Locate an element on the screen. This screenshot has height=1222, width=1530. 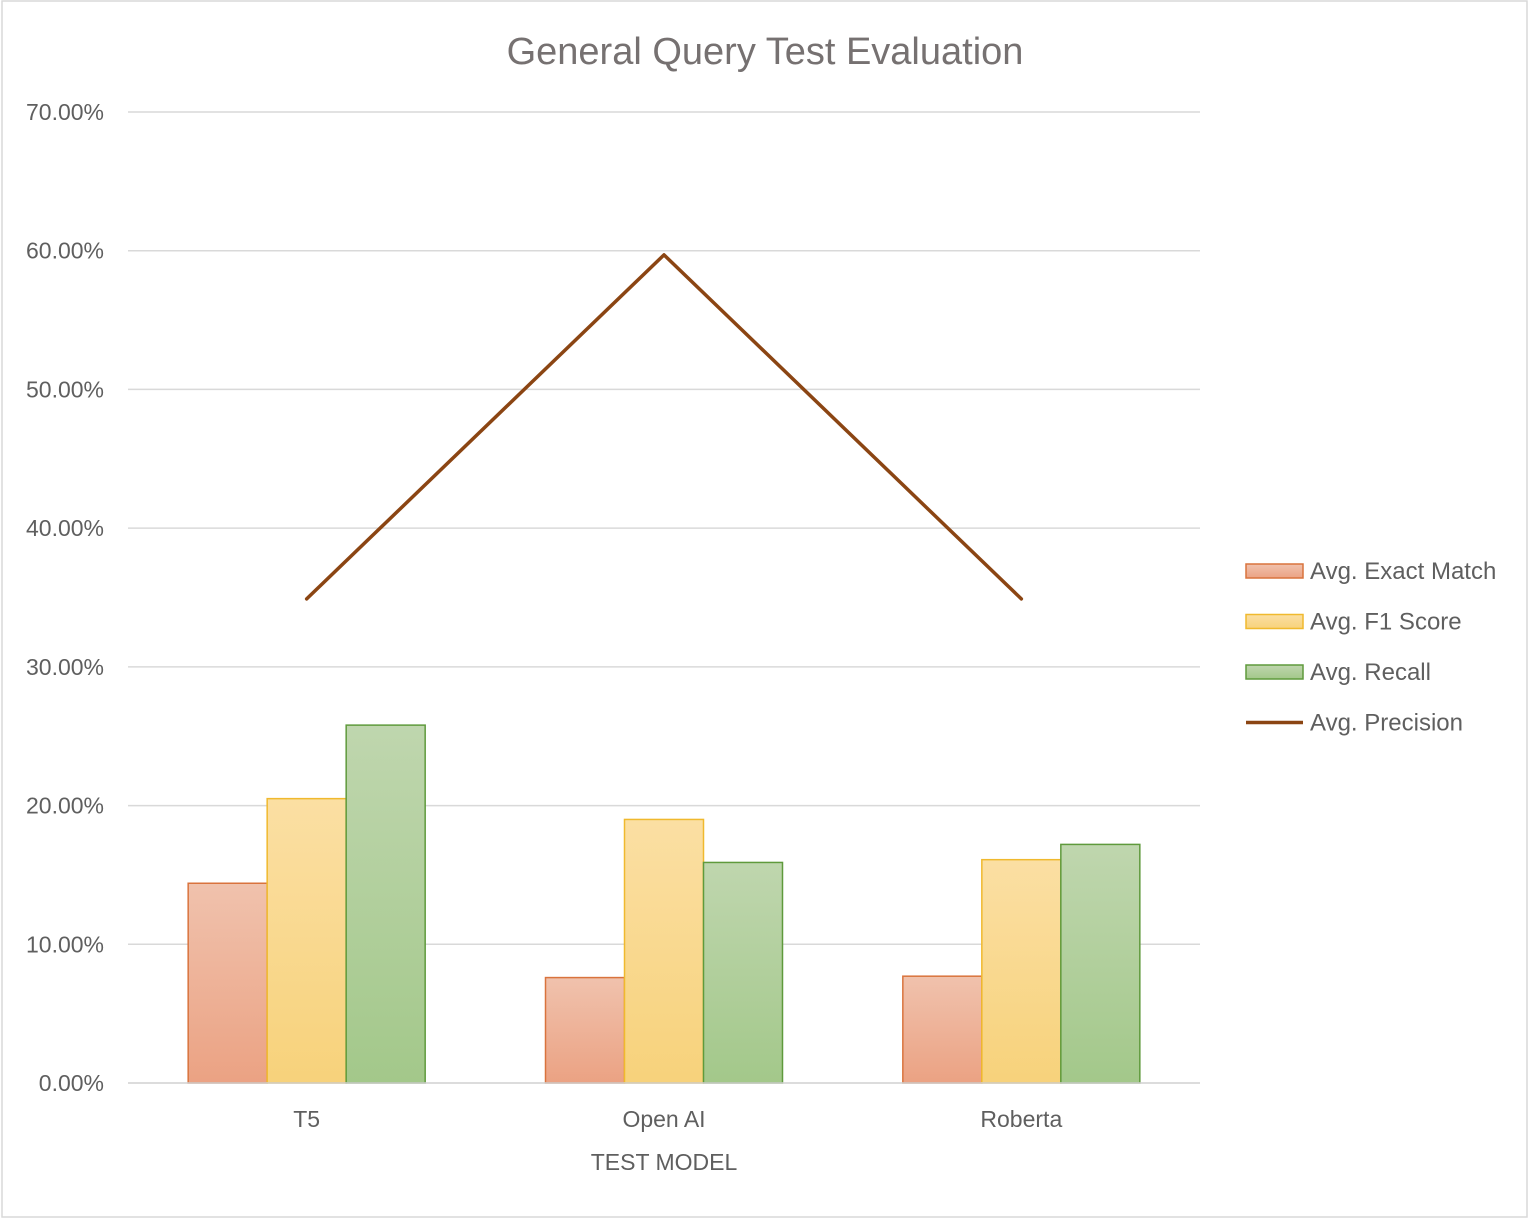
y-tick-label: 40.00% is located at coordinates (65, 528).